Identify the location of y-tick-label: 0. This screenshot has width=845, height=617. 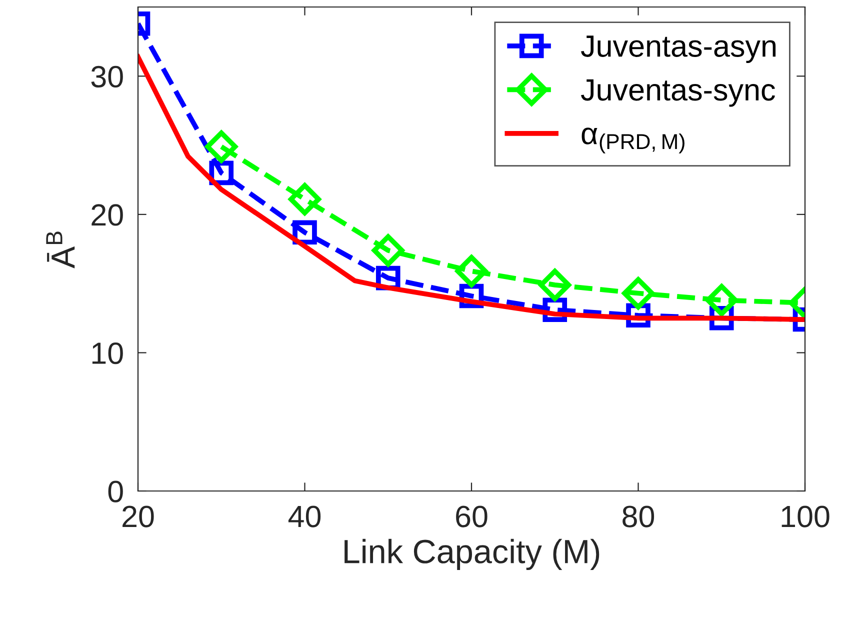
(115, 491).